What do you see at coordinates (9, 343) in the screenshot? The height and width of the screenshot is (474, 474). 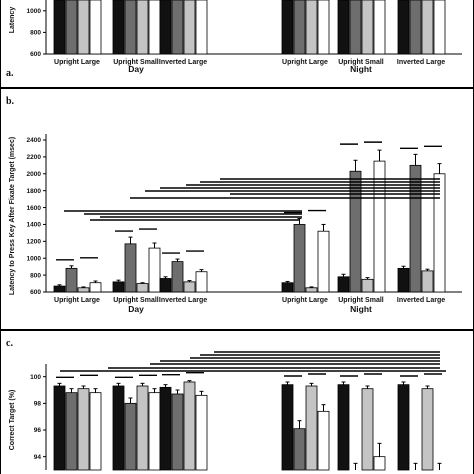 I see `panel-letter: c.` at bounding box center [9, 343].